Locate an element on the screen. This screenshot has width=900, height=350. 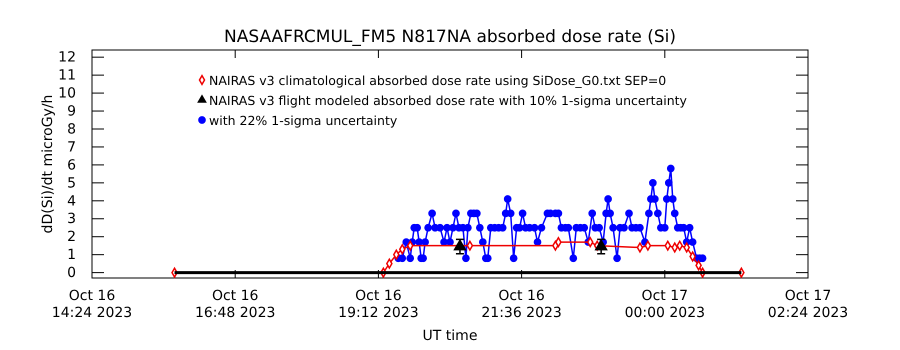
y-tick-label: 7 is located at coordinates (71, 147).